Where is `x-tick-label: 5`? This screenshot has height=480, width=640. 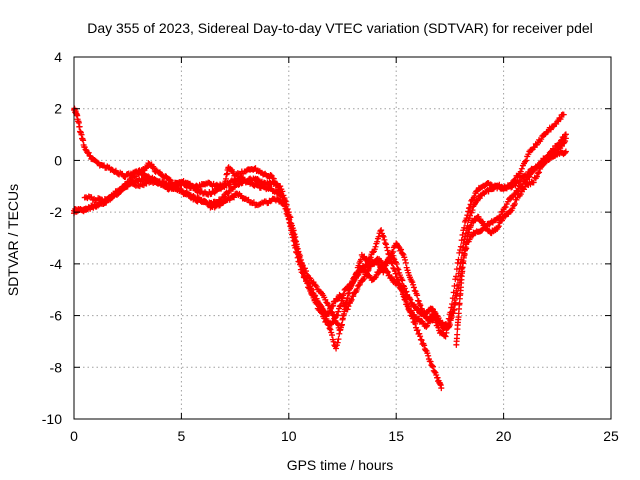
x-tick-label: 5 is located at coordinates (182, 436).